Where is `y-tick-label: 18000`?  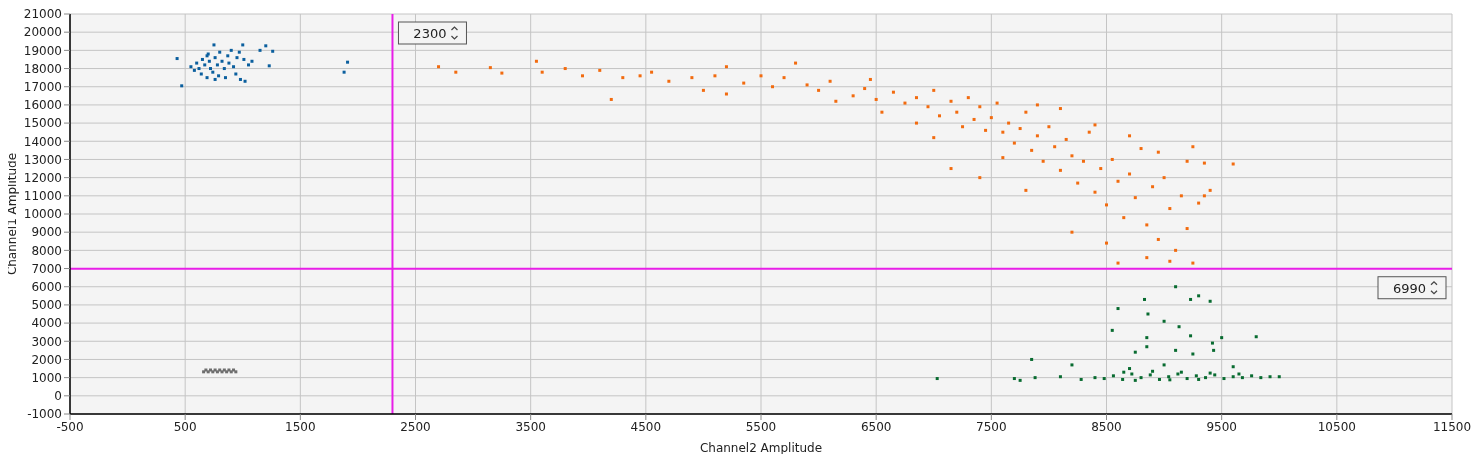
y-tick-label: 18000 is located at coordinates (42, 68).